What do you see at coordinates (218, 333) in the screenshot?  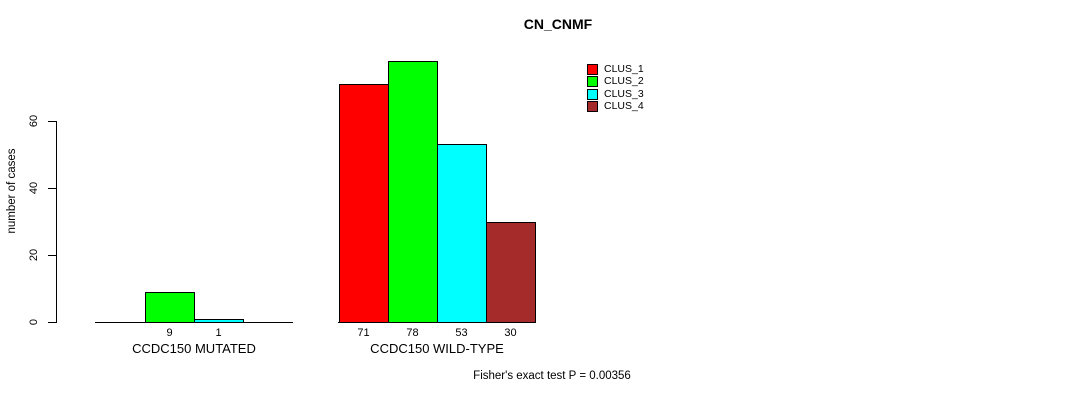 I see `bar-value-label: 1` at bounding box center [218, 333].